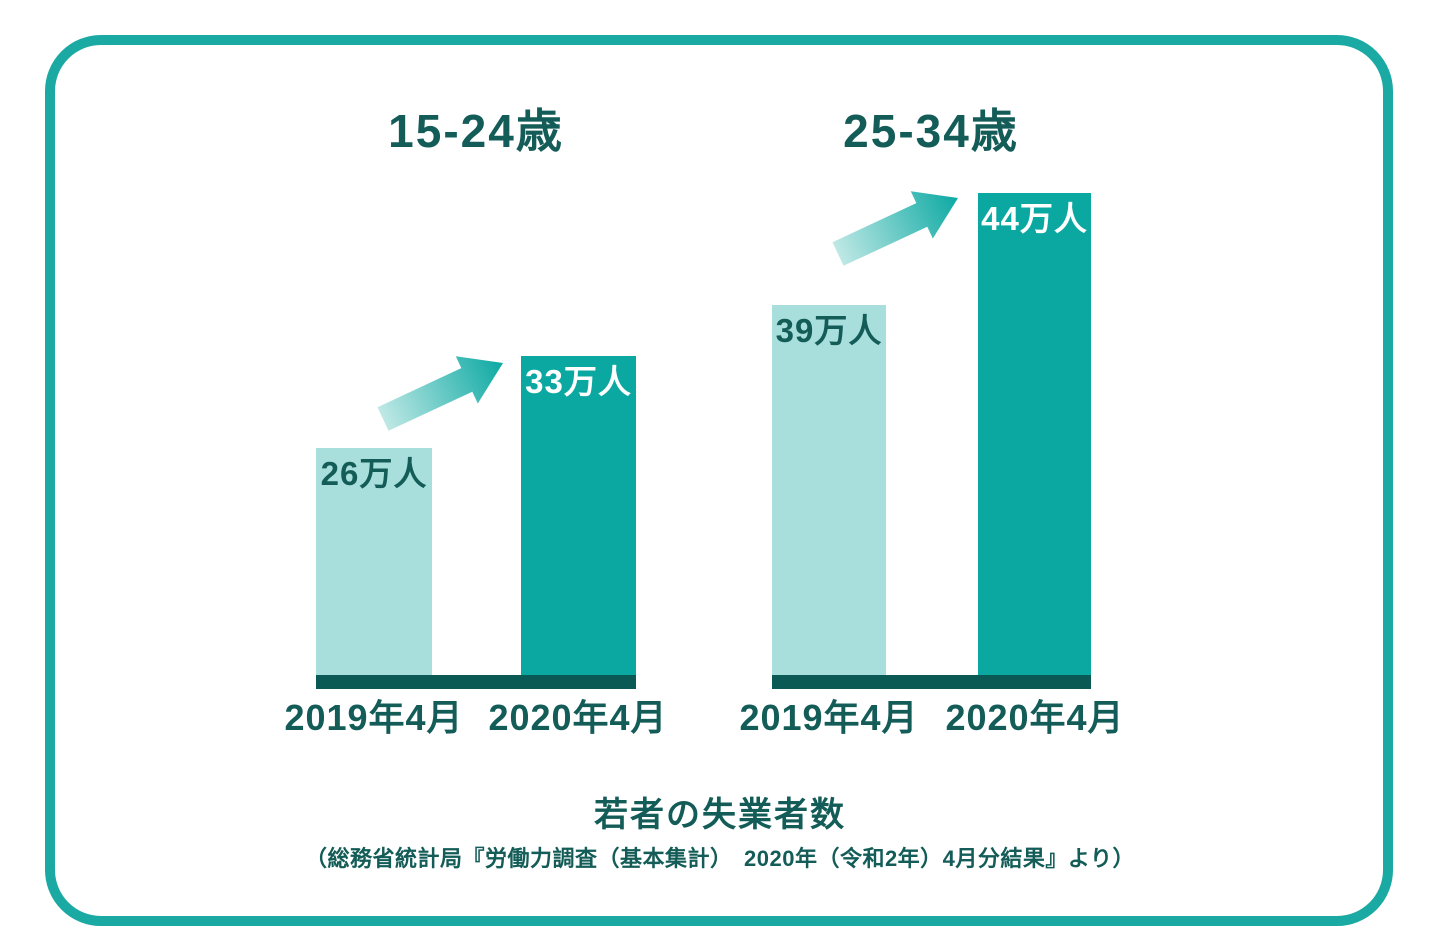  What do you see at coordinates (1034, 434) in the screenshot?
I see `bar-25-34-2020: 44万人` at bounding box center [1034, 434].